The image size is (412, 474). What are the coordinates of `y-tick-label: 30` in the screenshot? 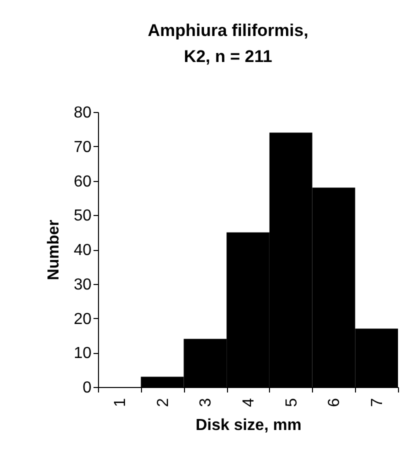 It's located at (83, 285).